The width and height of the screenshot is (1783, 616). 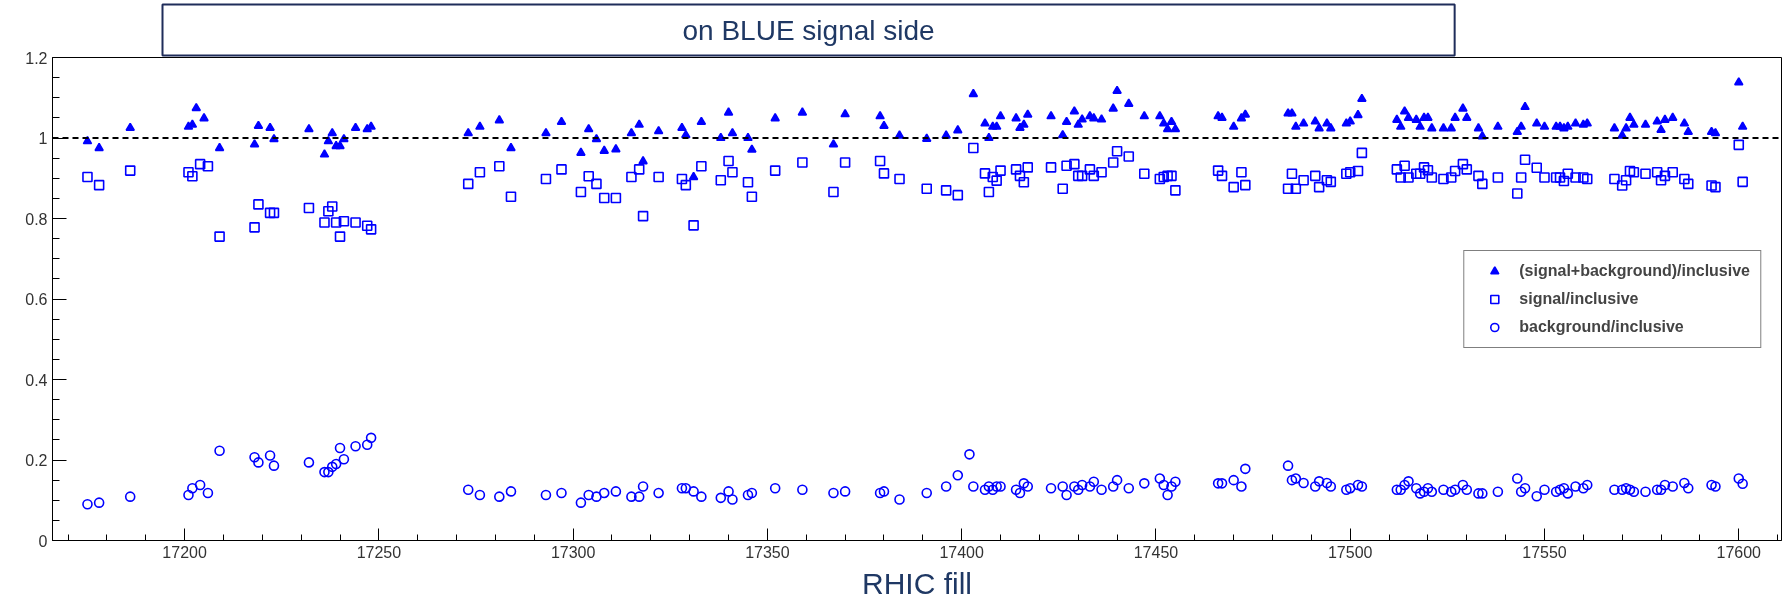 What do you see at coordinates (36, 380) in the screenshot?
I see `y-tick-label: 0.4` at bounding box center [36, 380].